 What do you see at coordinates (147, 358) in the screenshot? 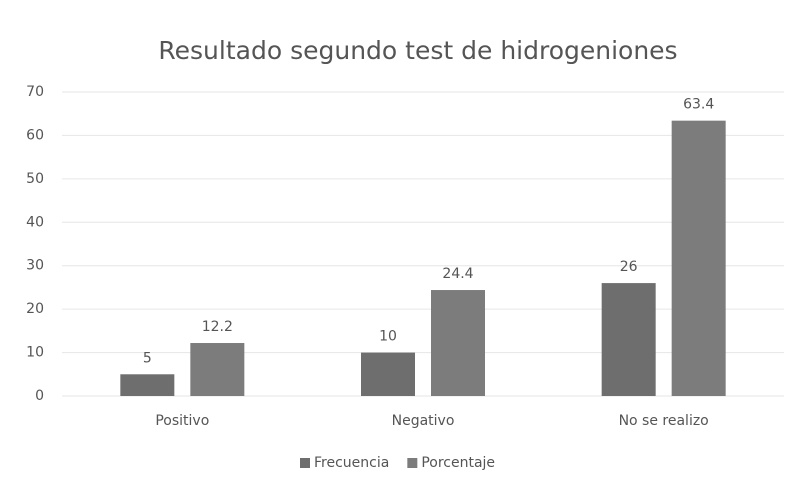
I see `data-label: 5` at bounding box center [147, 358].